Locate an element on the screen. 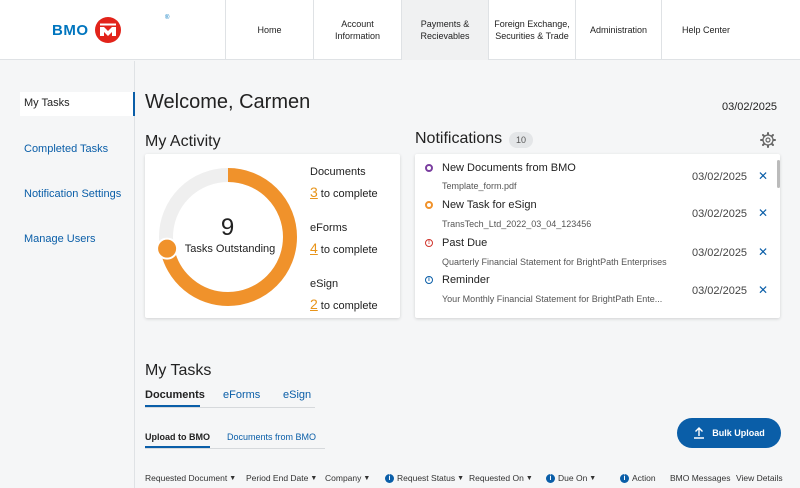  column-label: Request Status is located at coordinates (426, 478).